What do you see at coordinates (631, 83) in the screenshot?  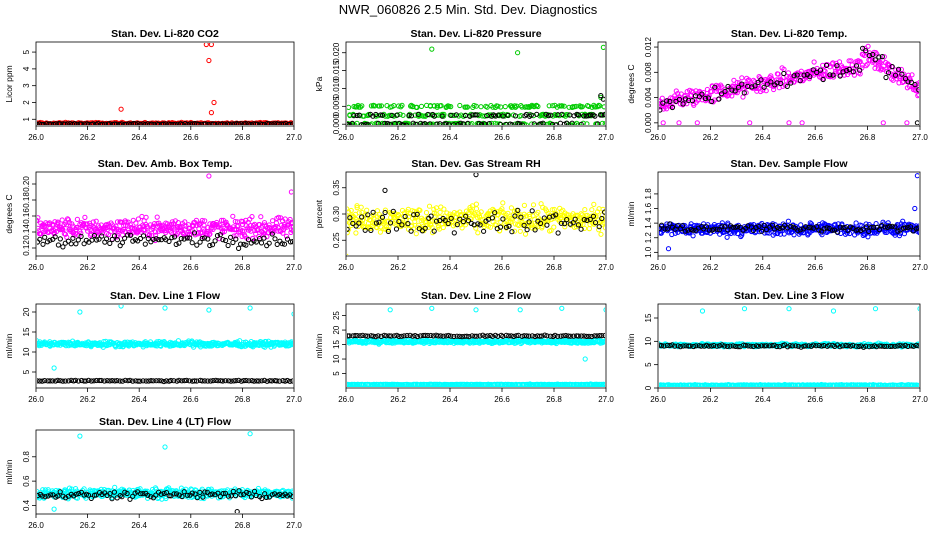 I see `y-axis-label: degrees C` at bounding box center [631, 83].